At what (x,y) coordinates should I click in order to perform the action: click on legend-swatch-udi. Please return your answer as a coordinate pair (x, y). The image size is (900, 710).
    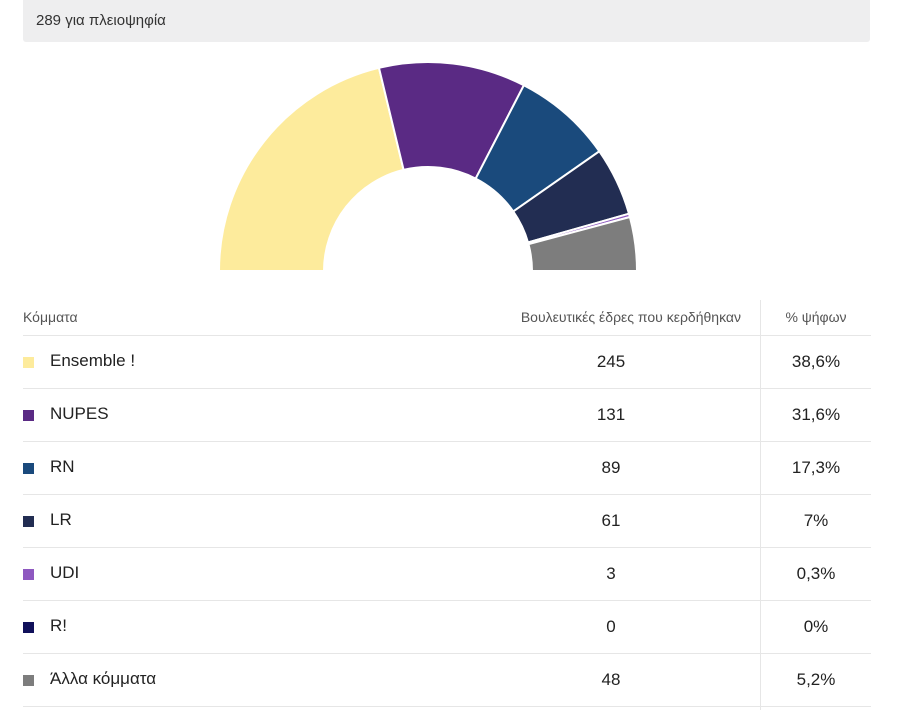
    Looking at the image, I should click on (28, 574).